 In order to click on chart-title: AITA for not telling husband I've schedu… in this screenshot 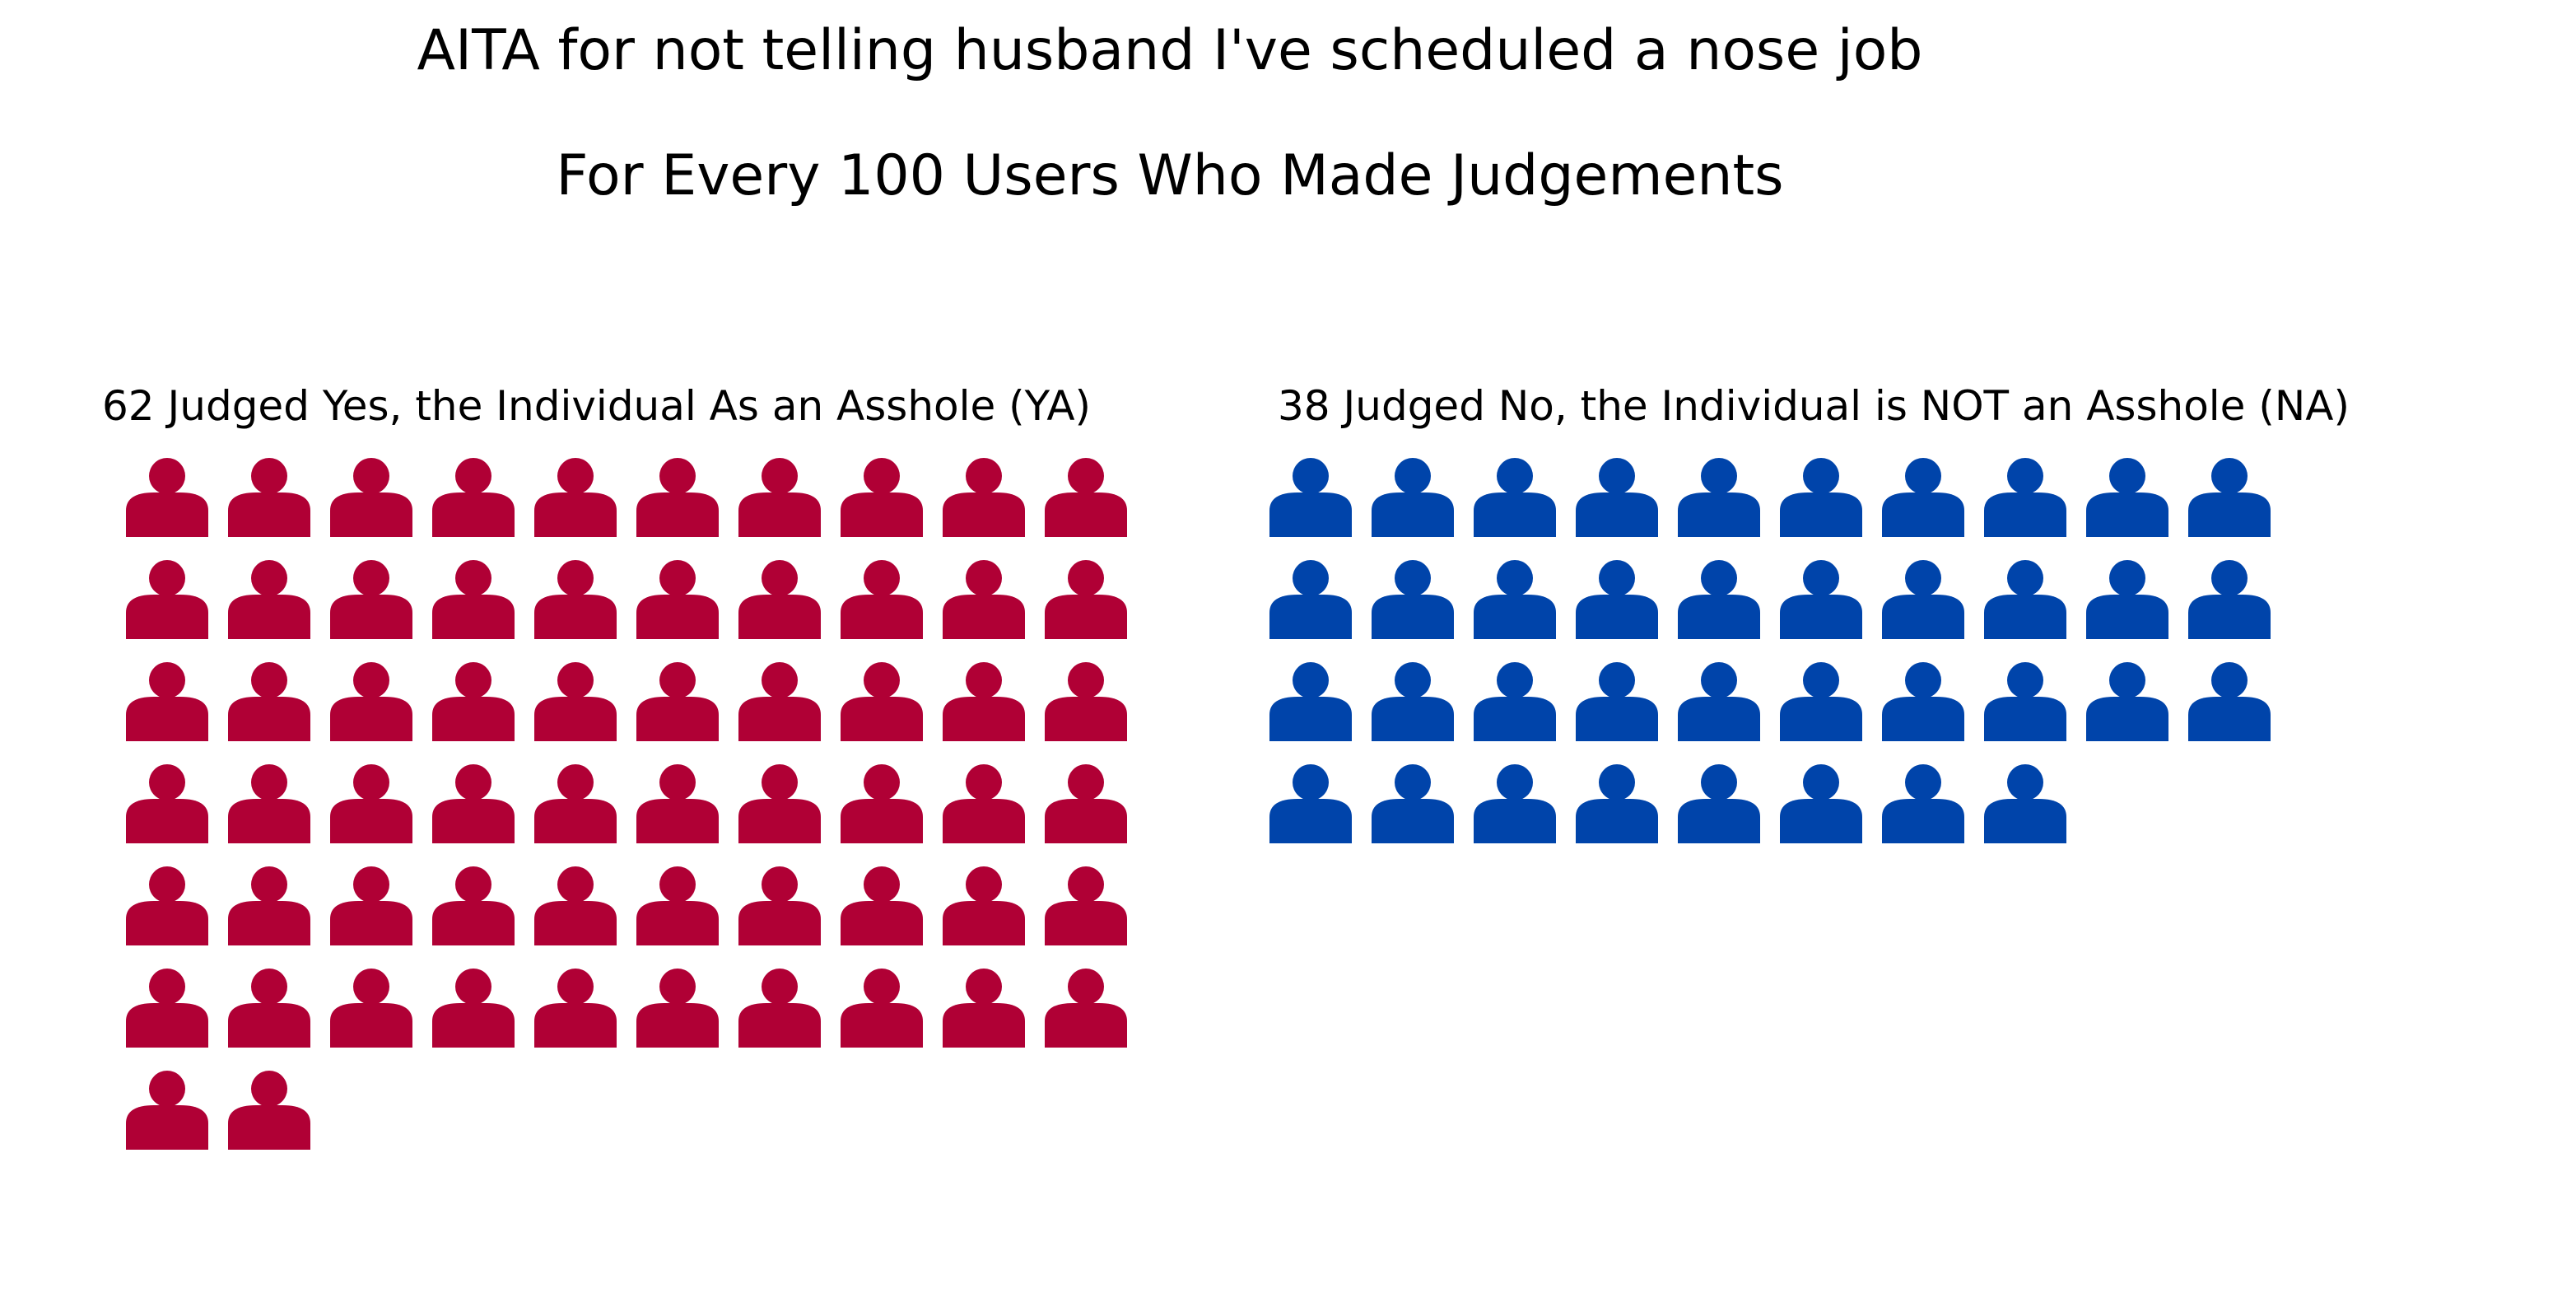, I will do `click(1170, 50)`.